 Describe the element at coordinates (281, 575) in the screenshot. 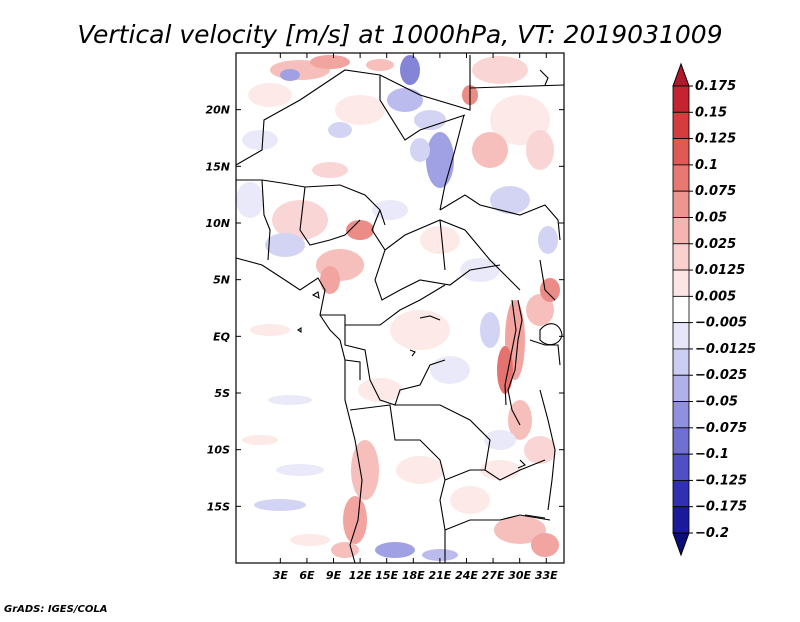

I see `x-tick-label: 3E` at that location.